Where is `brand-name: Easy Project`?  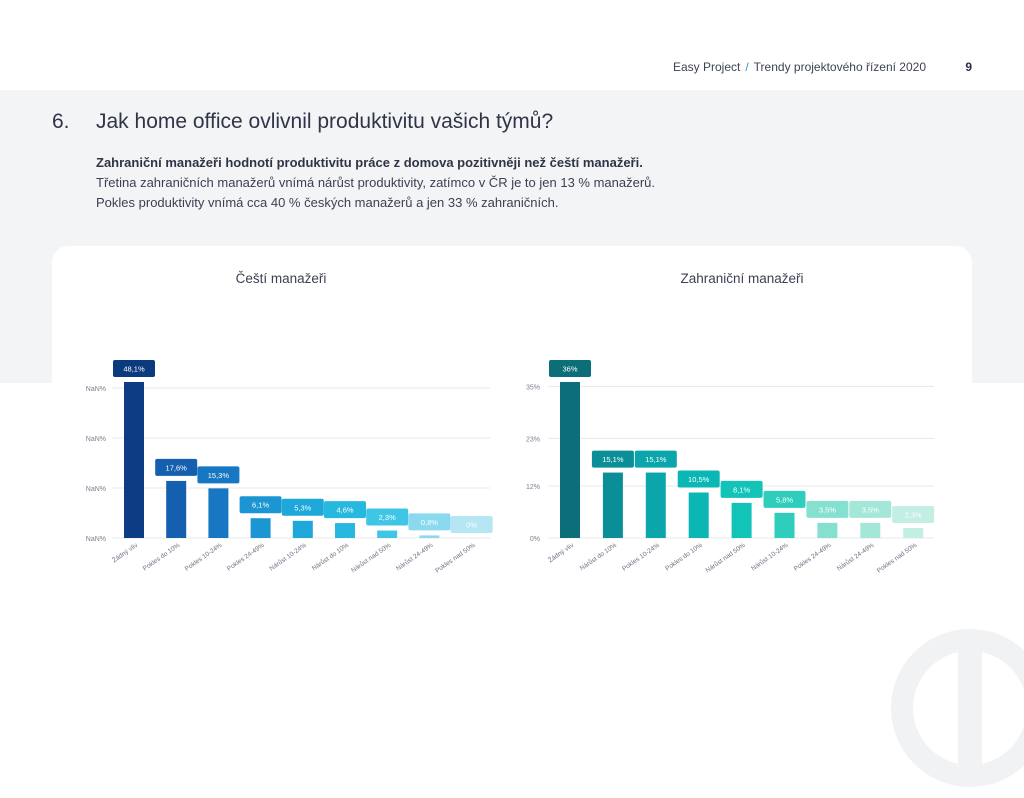 brand-name: Easy Project is located at coordinates (706, 67).